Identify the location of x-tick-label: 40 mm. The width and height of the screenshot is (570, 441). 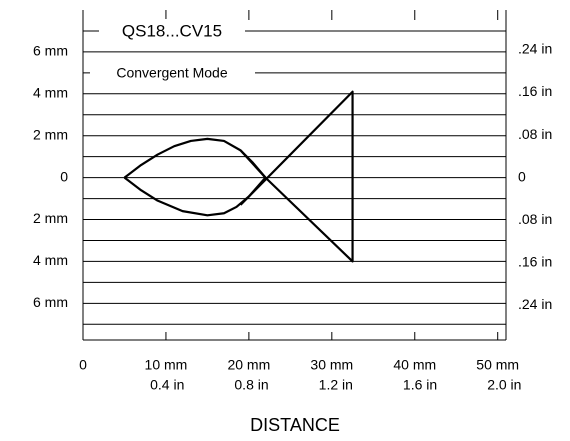
(414, 365).